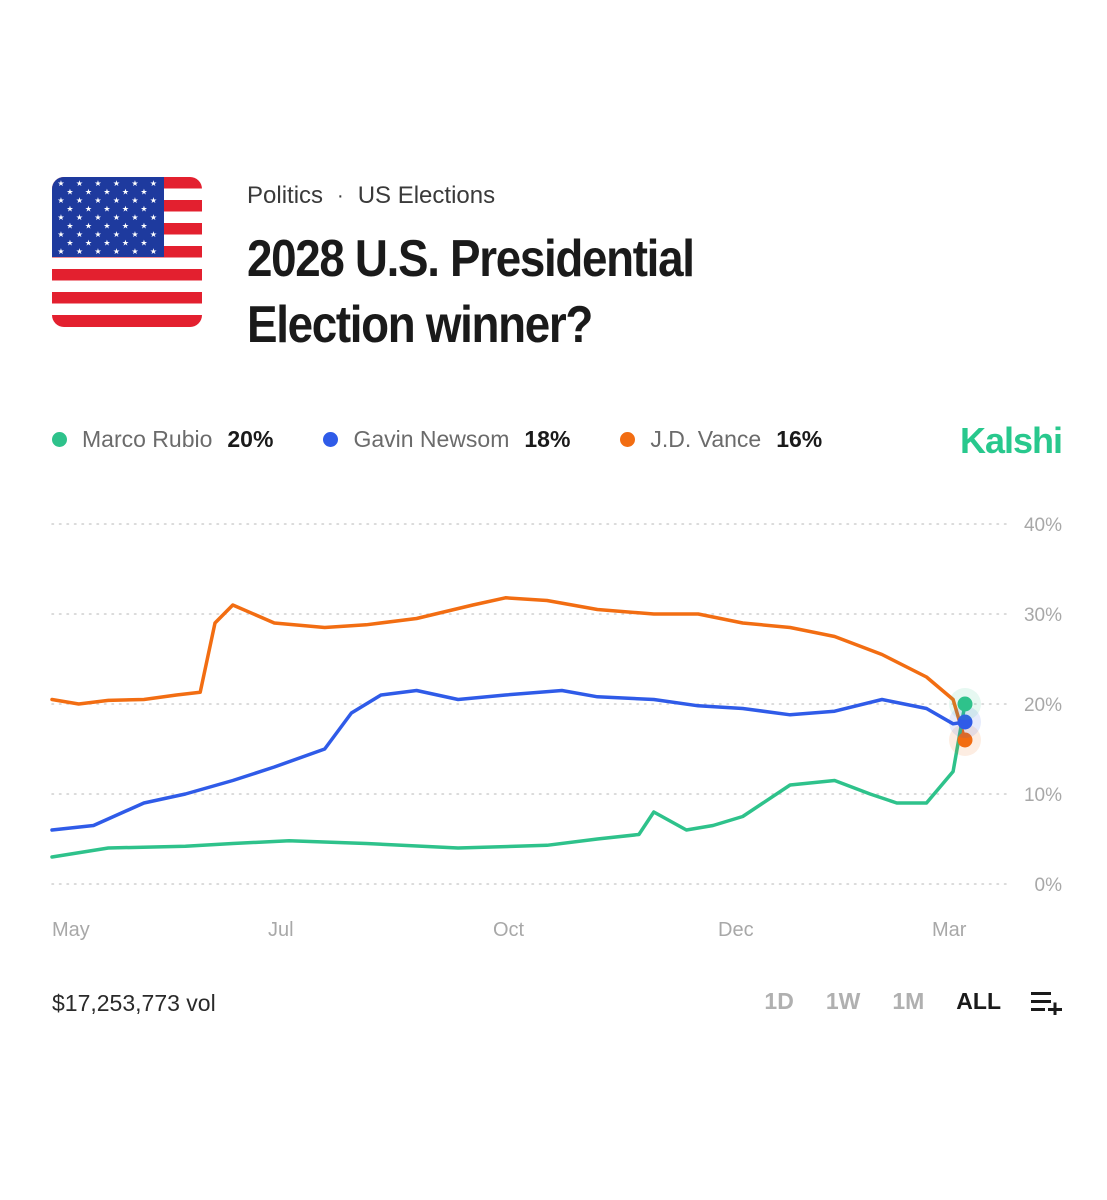 Image resolution: width=1107 pixels, height=1200 pixels. I want to click on legend-name: Gavin Newsom, so click(431, 439).